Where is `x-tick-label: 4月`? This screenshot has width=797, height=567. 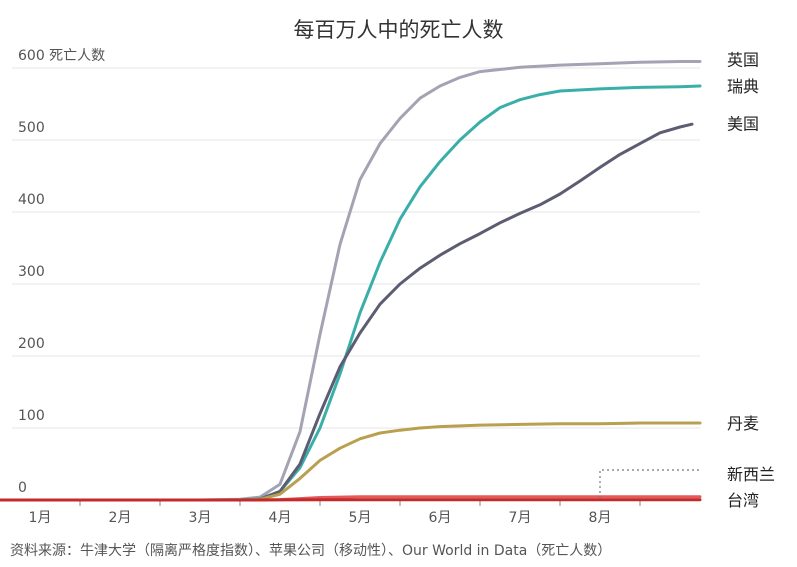 x-tick-label: 4月 is located at coordinates (280, 518).